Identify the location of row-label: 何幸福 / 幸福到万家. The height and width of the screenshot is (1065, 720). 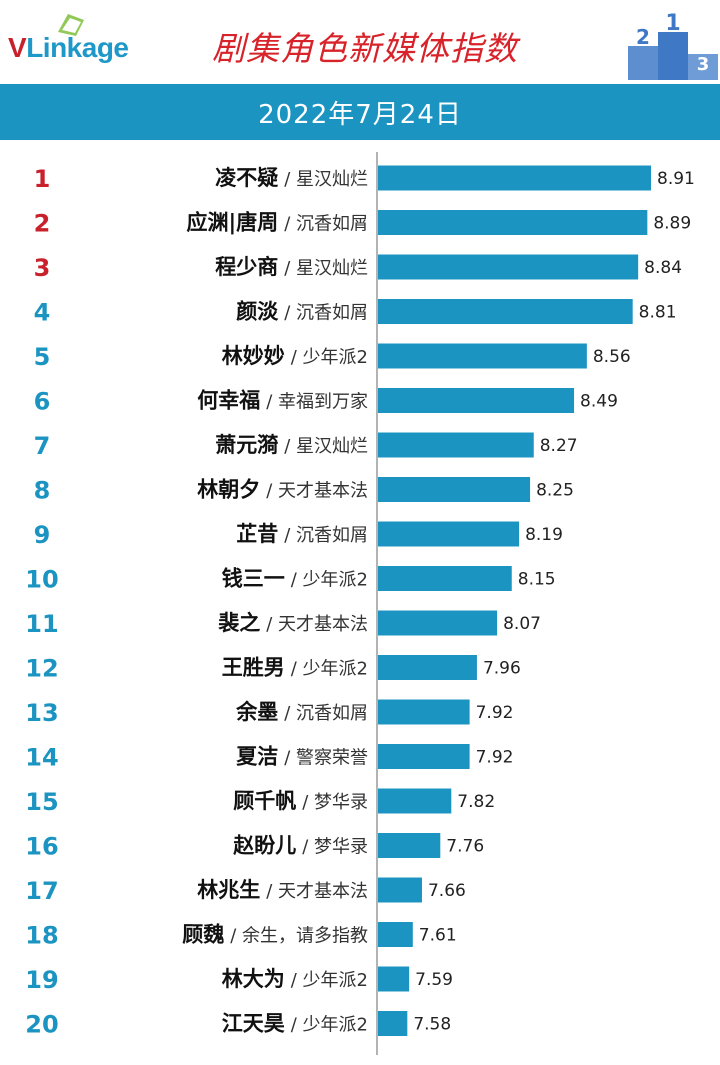
(282, 401).